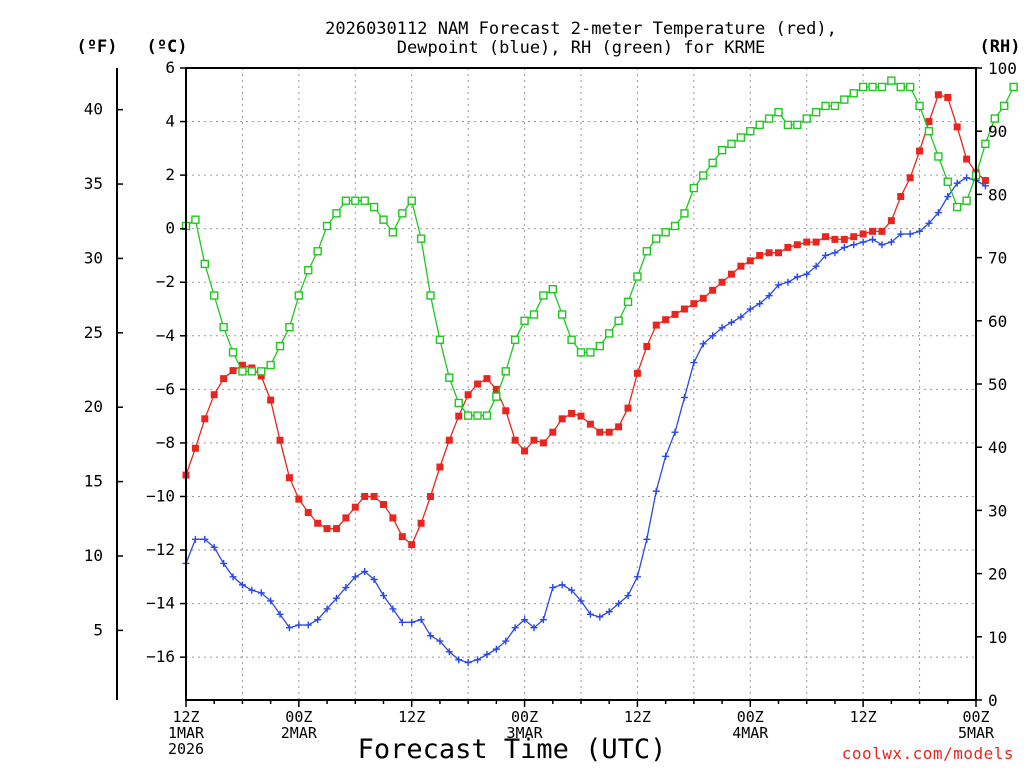 Image resolution: width=1024 pixels, height=768 pixels. Describe the element at coordinates (976, 733) in the screenshot. I see `x-tick-label: 5MAR` at that location.